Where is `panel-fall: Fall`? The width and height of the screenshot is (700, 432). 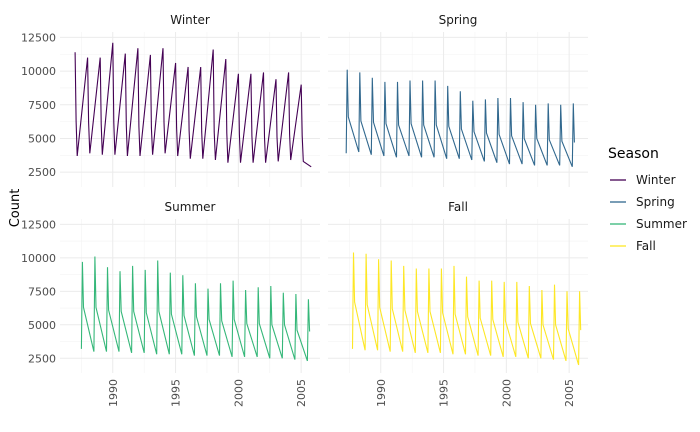
panel-fall: Fall is located at coordinates (458, 286).